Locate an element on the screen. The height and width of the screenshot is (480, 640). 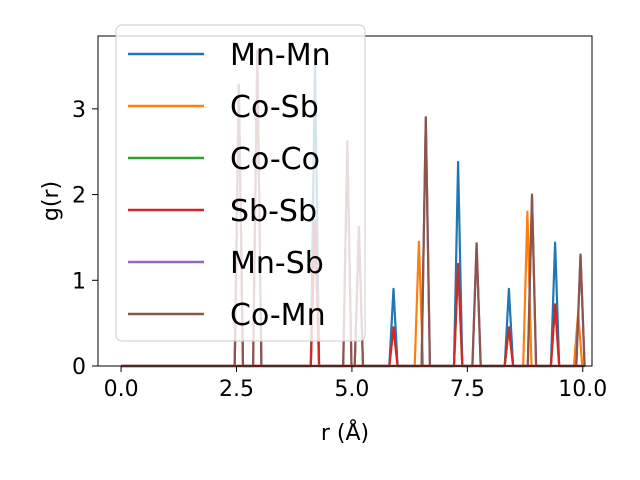
x-tick-label: 10.0 is located at coordinates (582, 389).